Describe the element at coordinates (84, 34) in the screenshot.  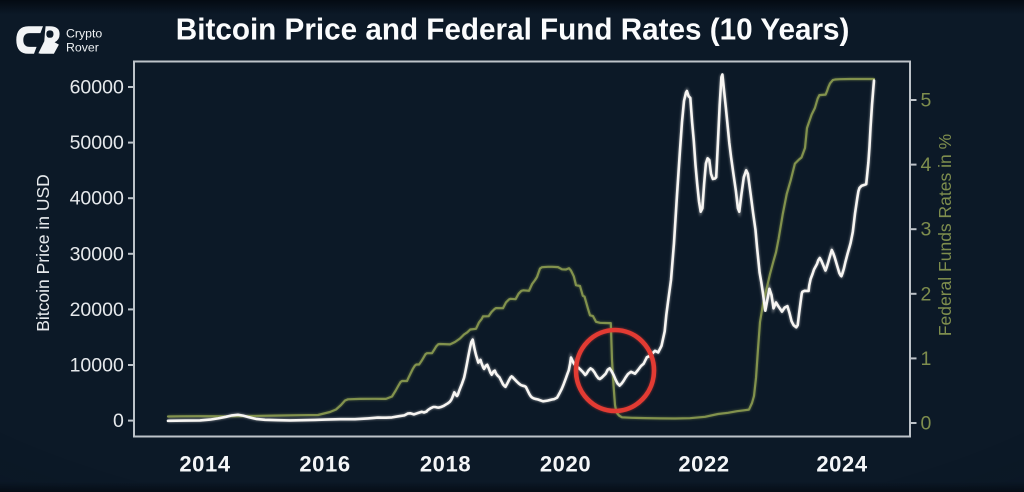
I see `svg-text: Crypto` at that location.